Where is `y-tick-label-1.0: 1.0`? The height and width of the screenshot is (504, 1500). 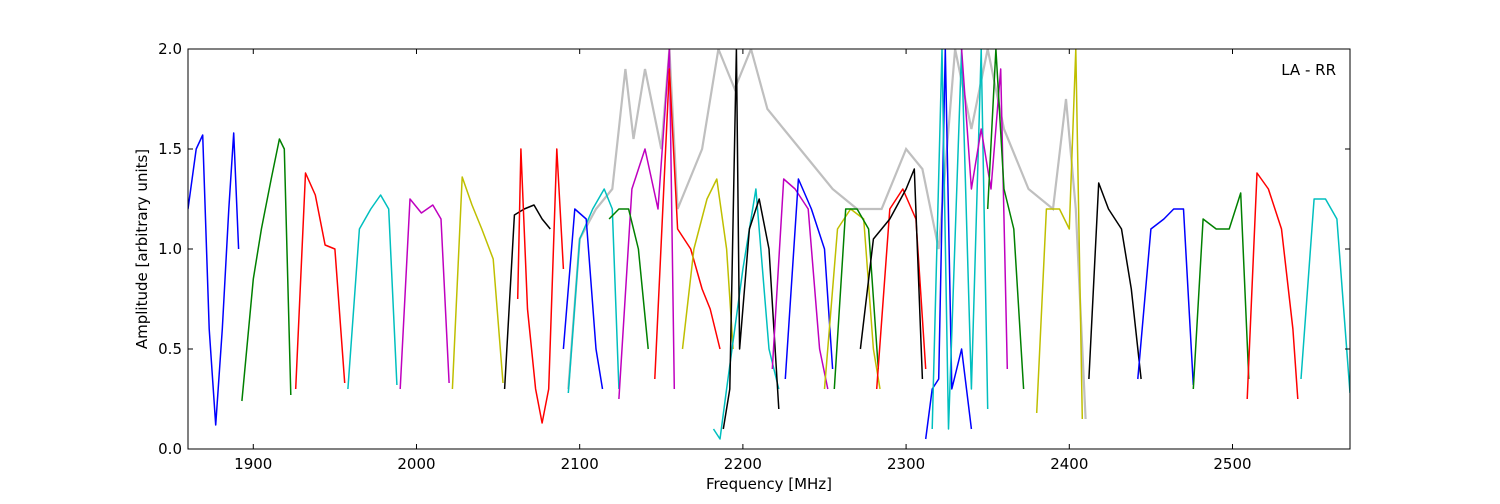
y-tick-label-1.0: 1.0 is located at coordinates (170, 249).